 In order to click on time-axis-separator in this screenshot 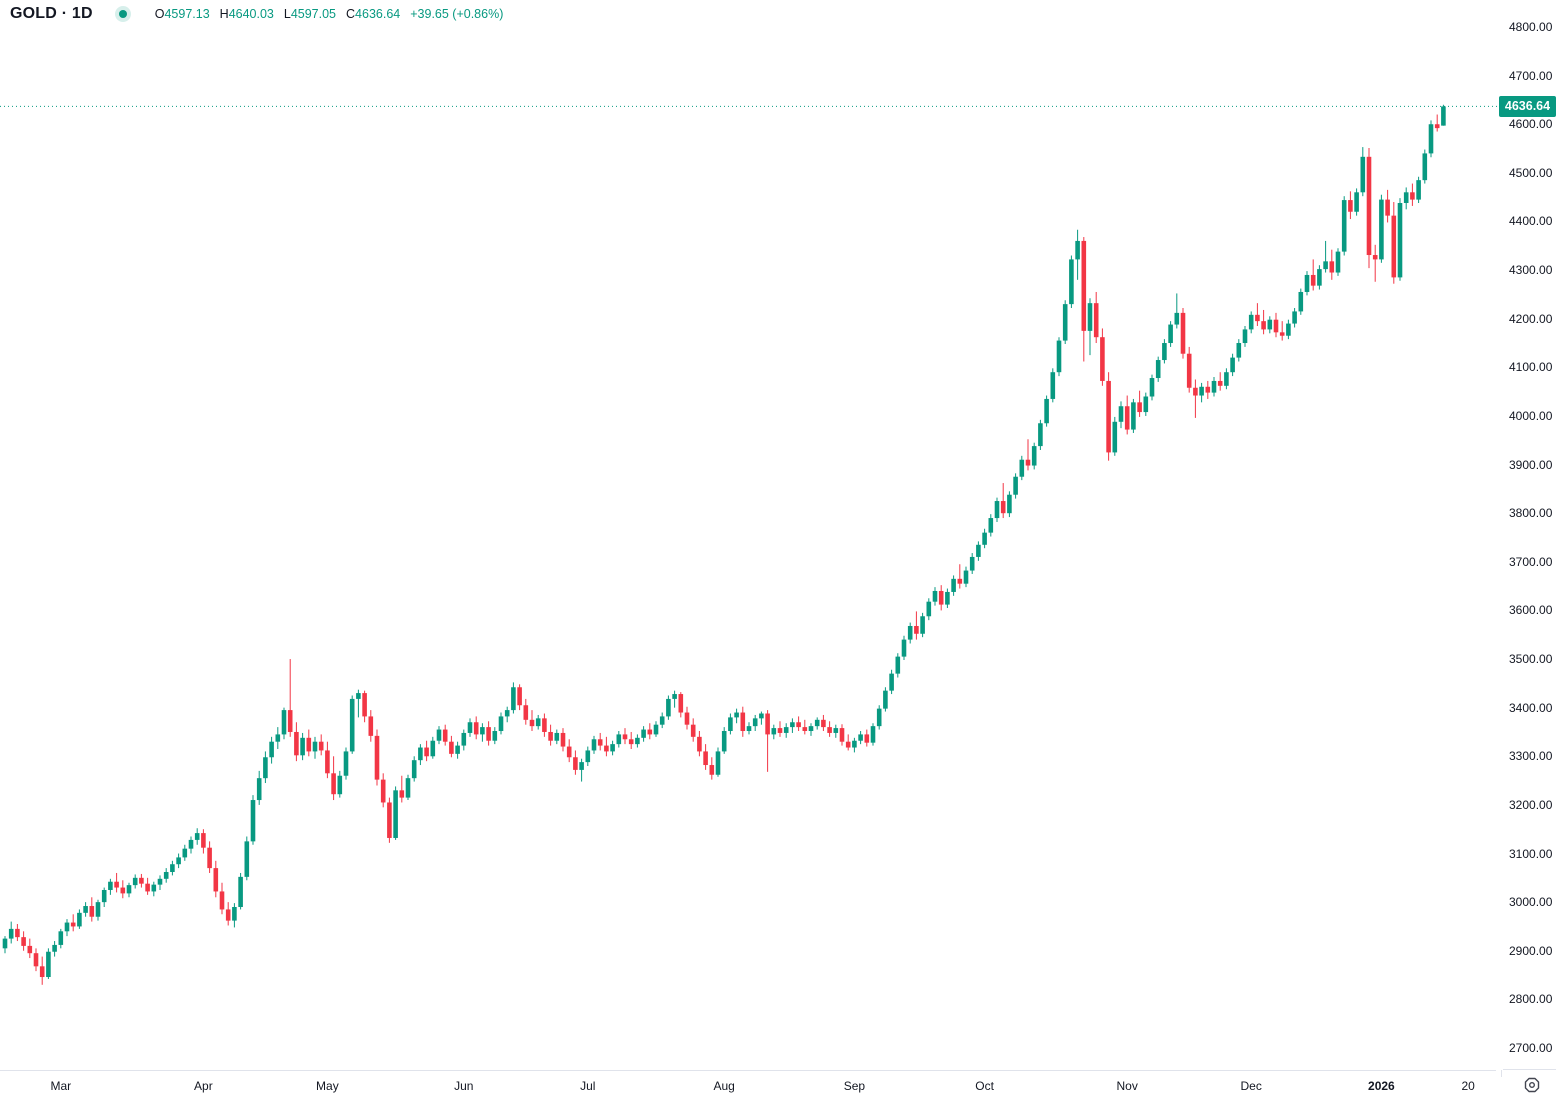, I will do `click(748, 1070)`.